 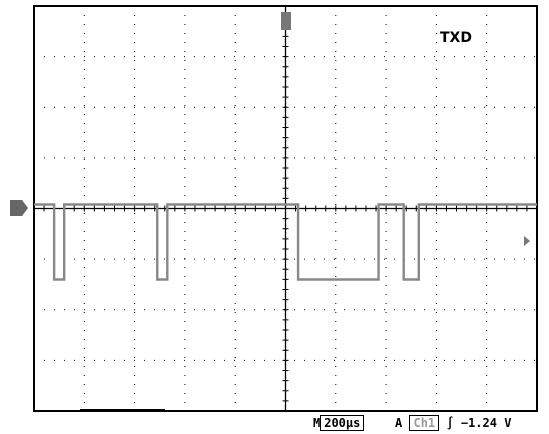 I want to click on timebase-m-label: M, so click(x=317, y=423).